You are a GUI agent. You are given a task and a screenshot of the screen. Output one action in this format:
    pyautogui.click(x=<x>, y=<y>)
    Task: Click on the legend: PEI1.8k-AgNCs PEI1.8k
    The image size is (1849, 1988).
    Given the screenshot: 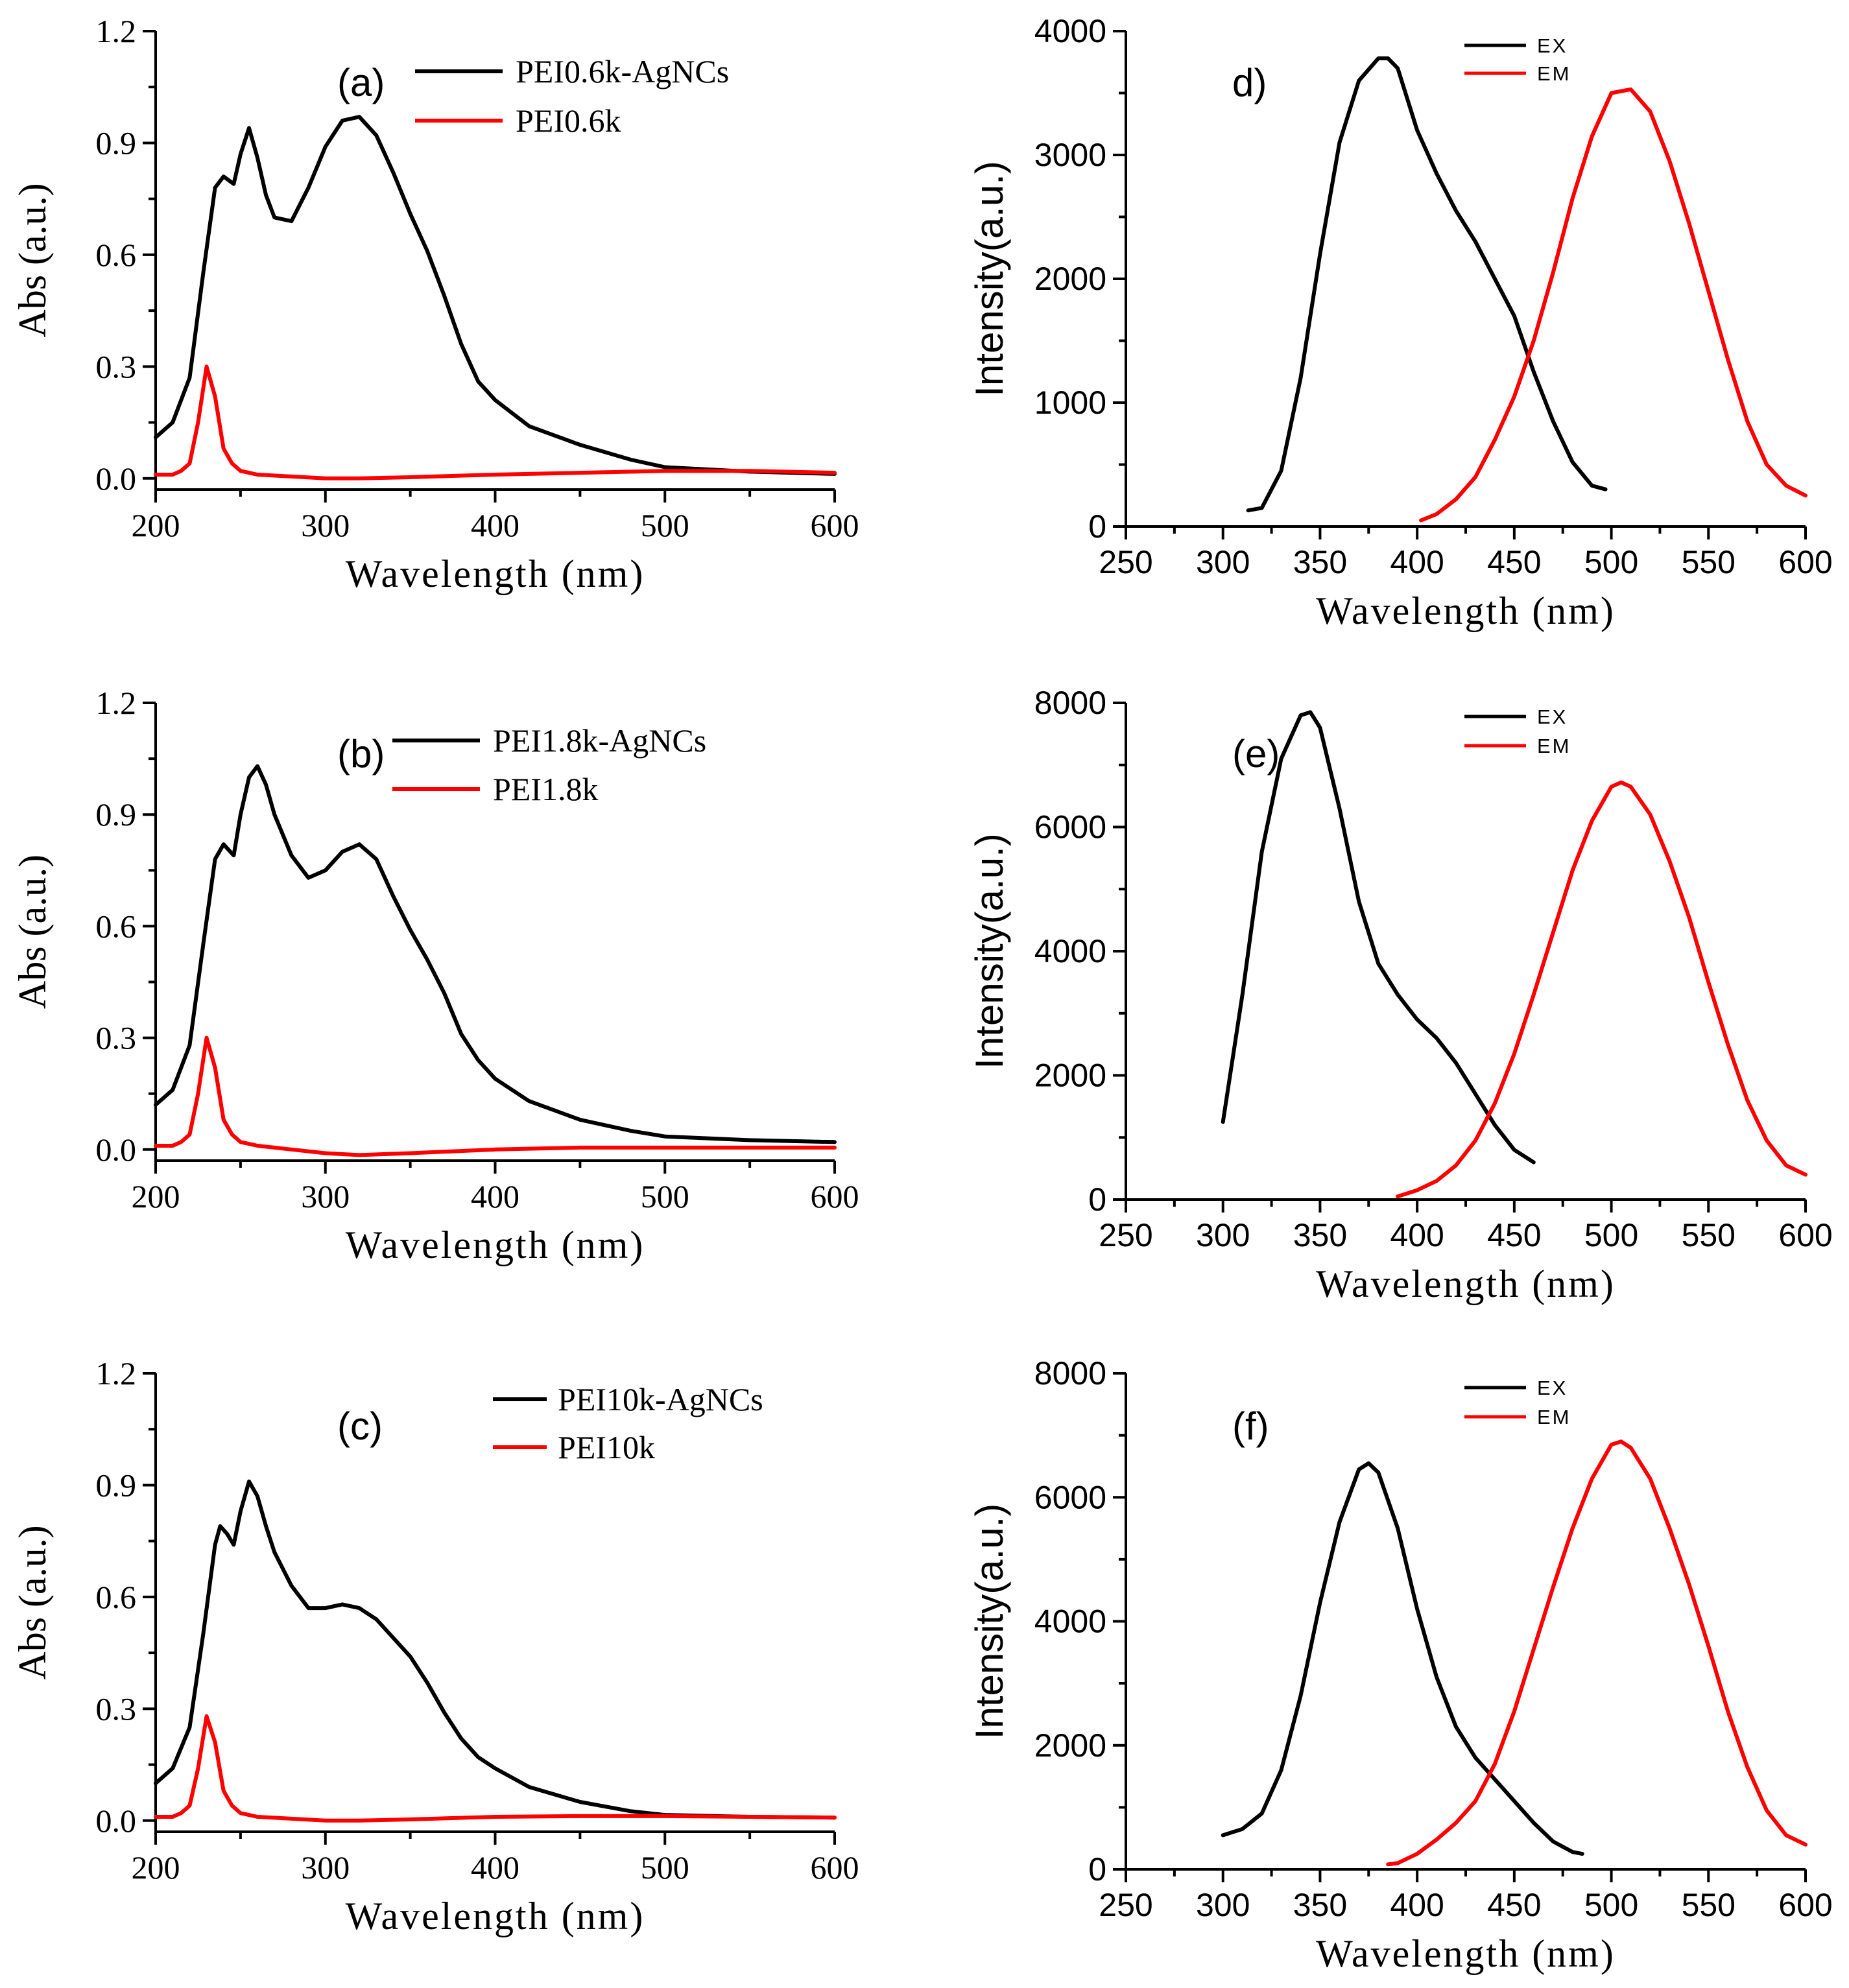 What is the action you would take?
    pyautogui.click(x=549, y=764)
    